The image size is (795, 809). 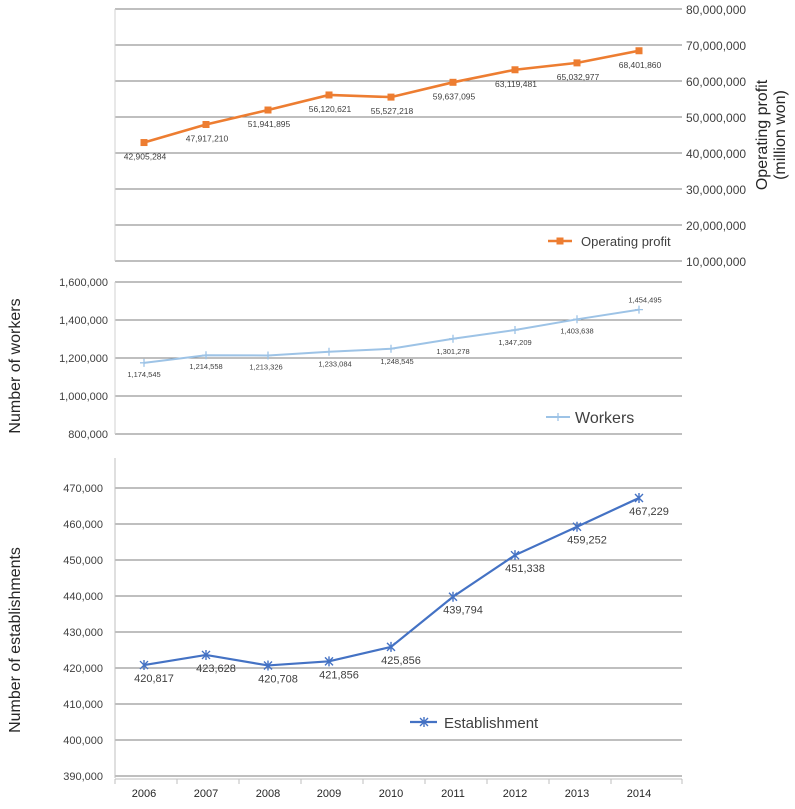 I want to click on ytick-label: 80,000,000, so click(x=716, y=10).